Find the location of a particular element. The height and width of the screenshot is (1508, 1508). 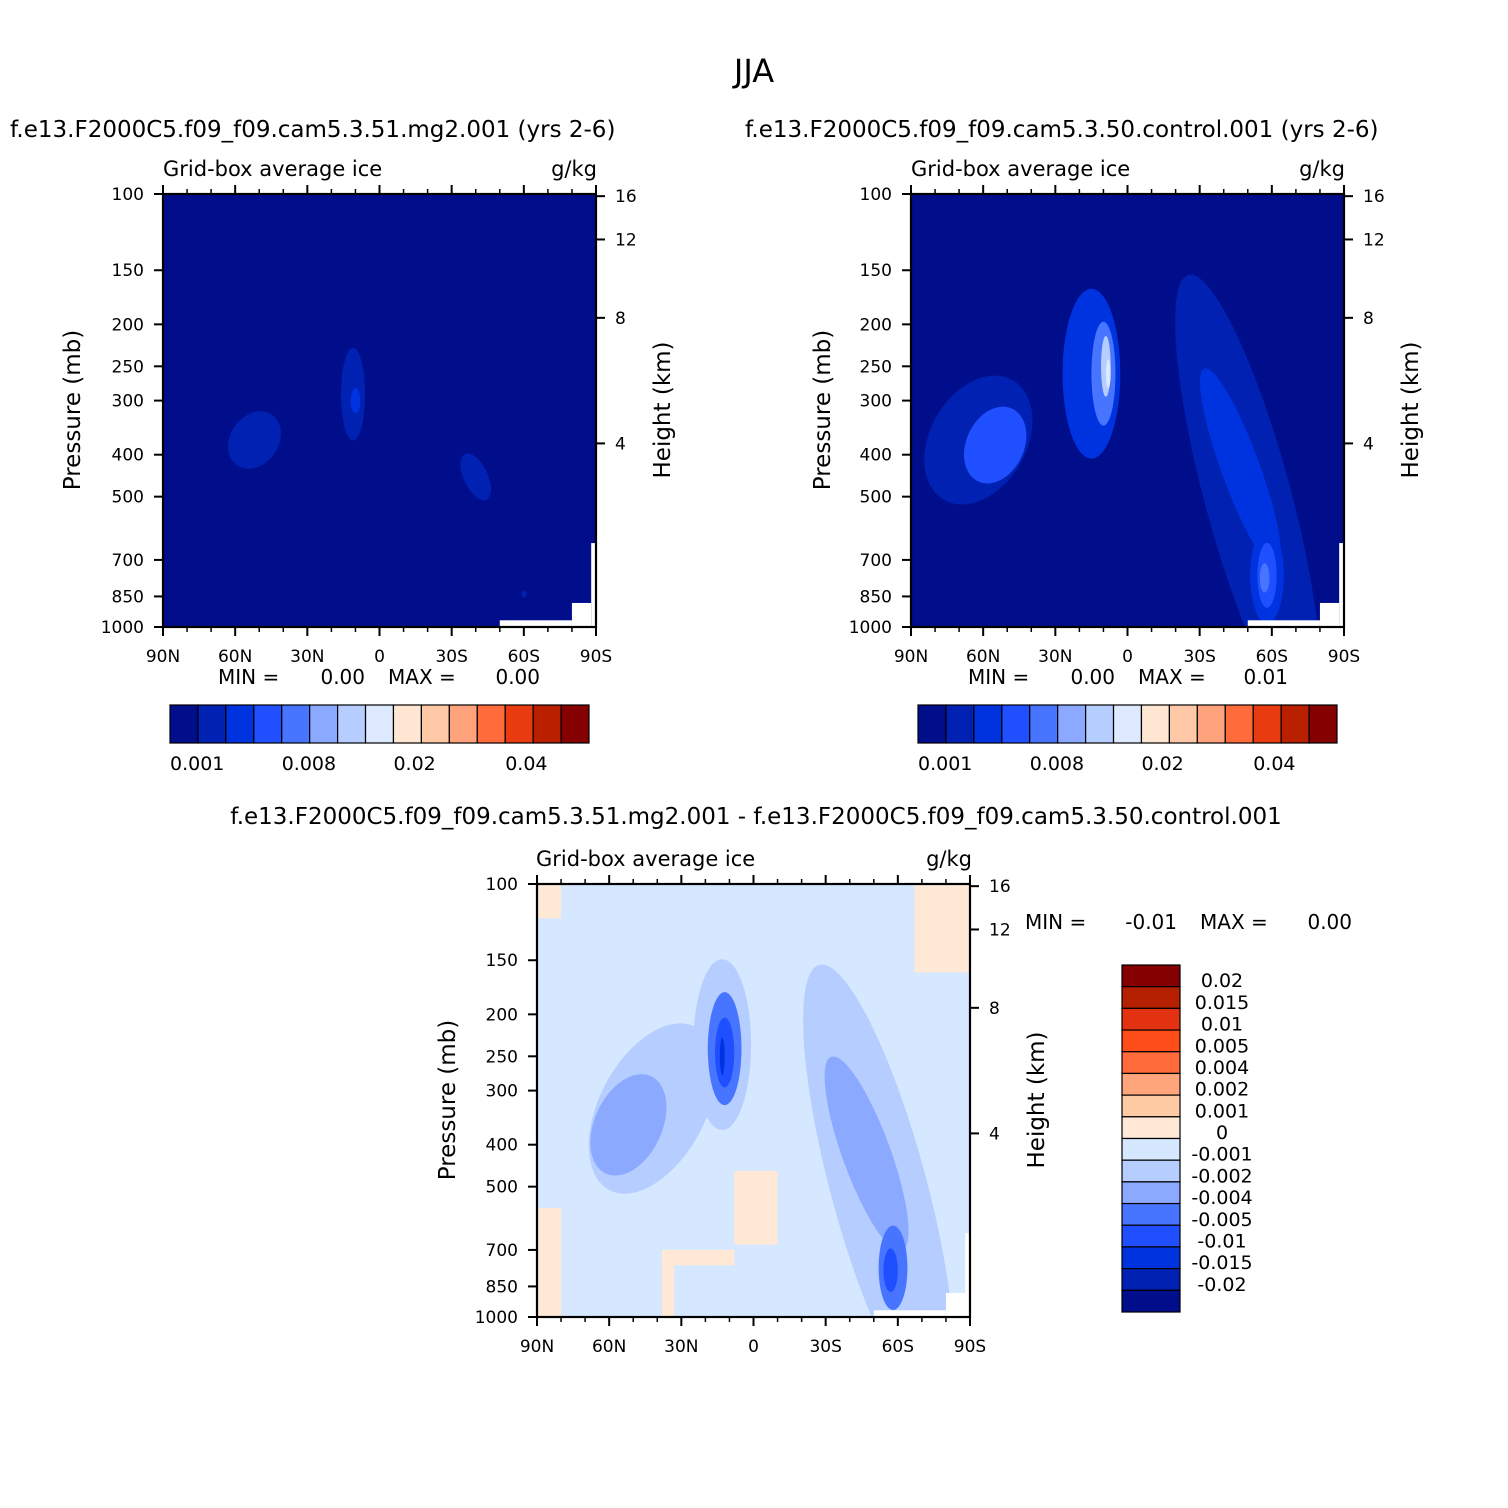

panel-subtitle-left: Grid-box average ice is located at coordinates (272, 169).